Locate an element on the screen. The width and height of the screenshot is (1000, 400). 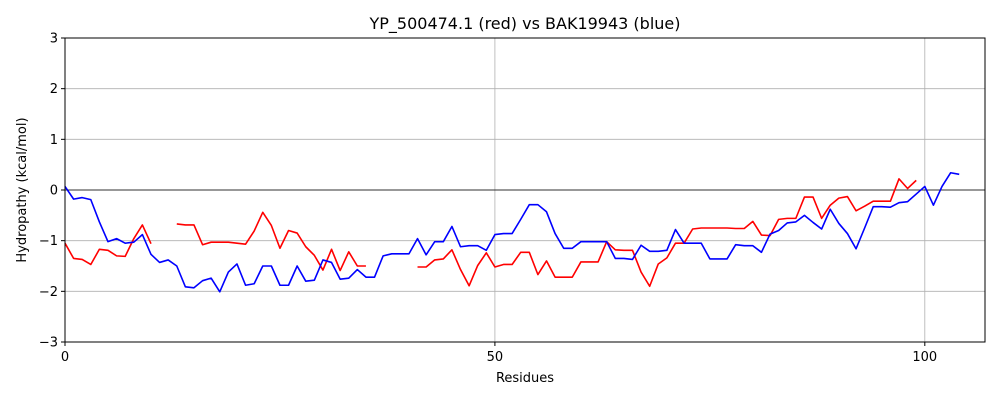
chart-title: YP_500474.1 (red) vs BAK19943 (blue) is located at coordinates (524, 24).